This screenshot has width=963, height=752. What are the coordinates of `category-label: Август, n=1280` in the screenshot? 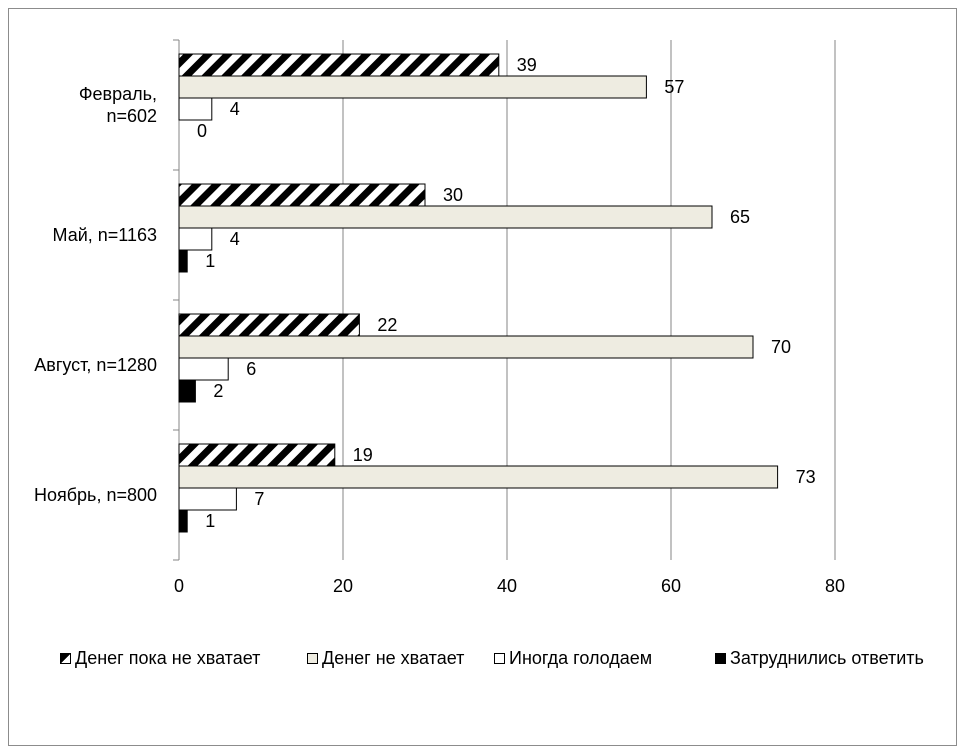 It's located at (95, 365).